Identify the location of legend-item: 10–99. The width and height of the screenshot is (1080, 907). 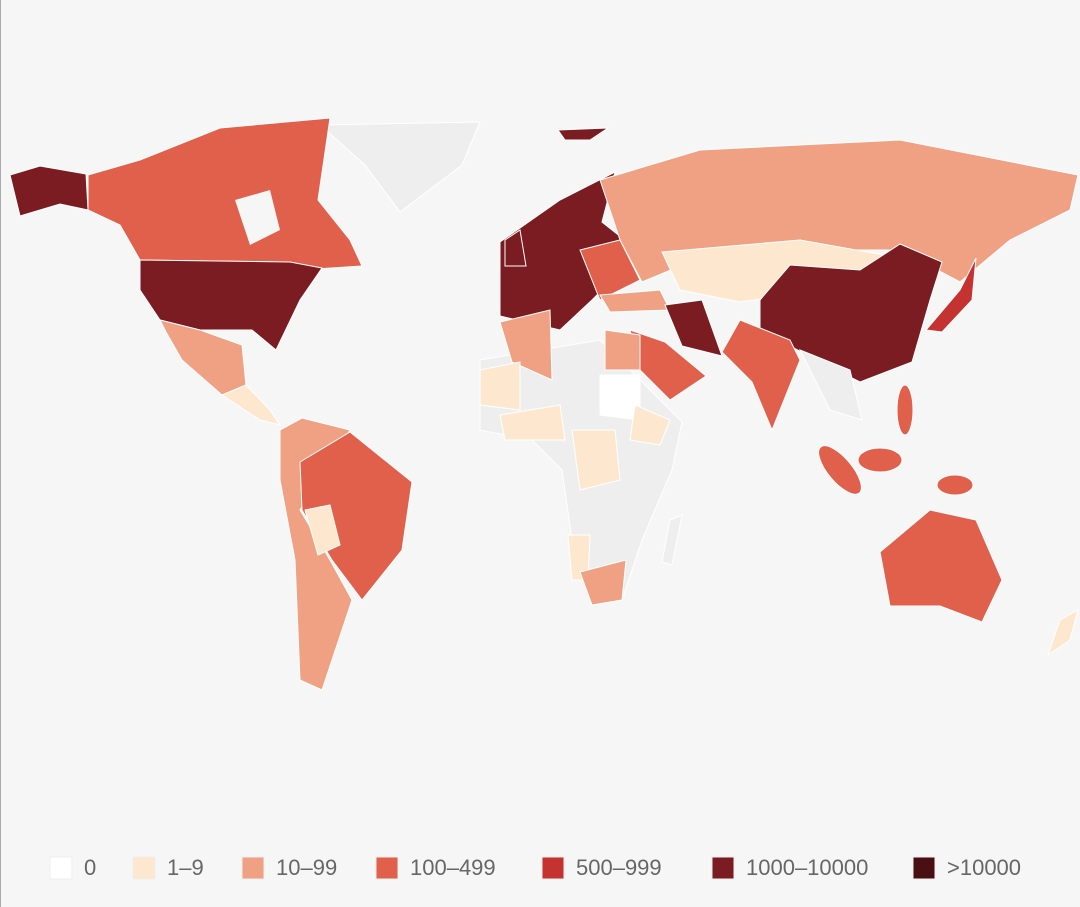
(289, 867).